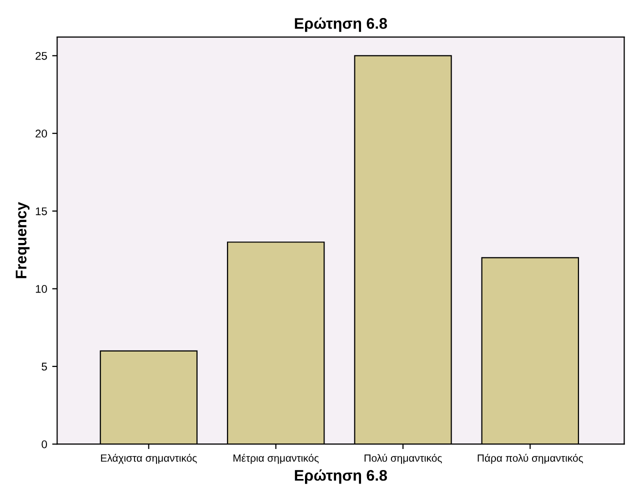 The image size is (628, 494). I want to click on x-tick-label: Πάρα πολύ σημαντικός, so click(530, 459).